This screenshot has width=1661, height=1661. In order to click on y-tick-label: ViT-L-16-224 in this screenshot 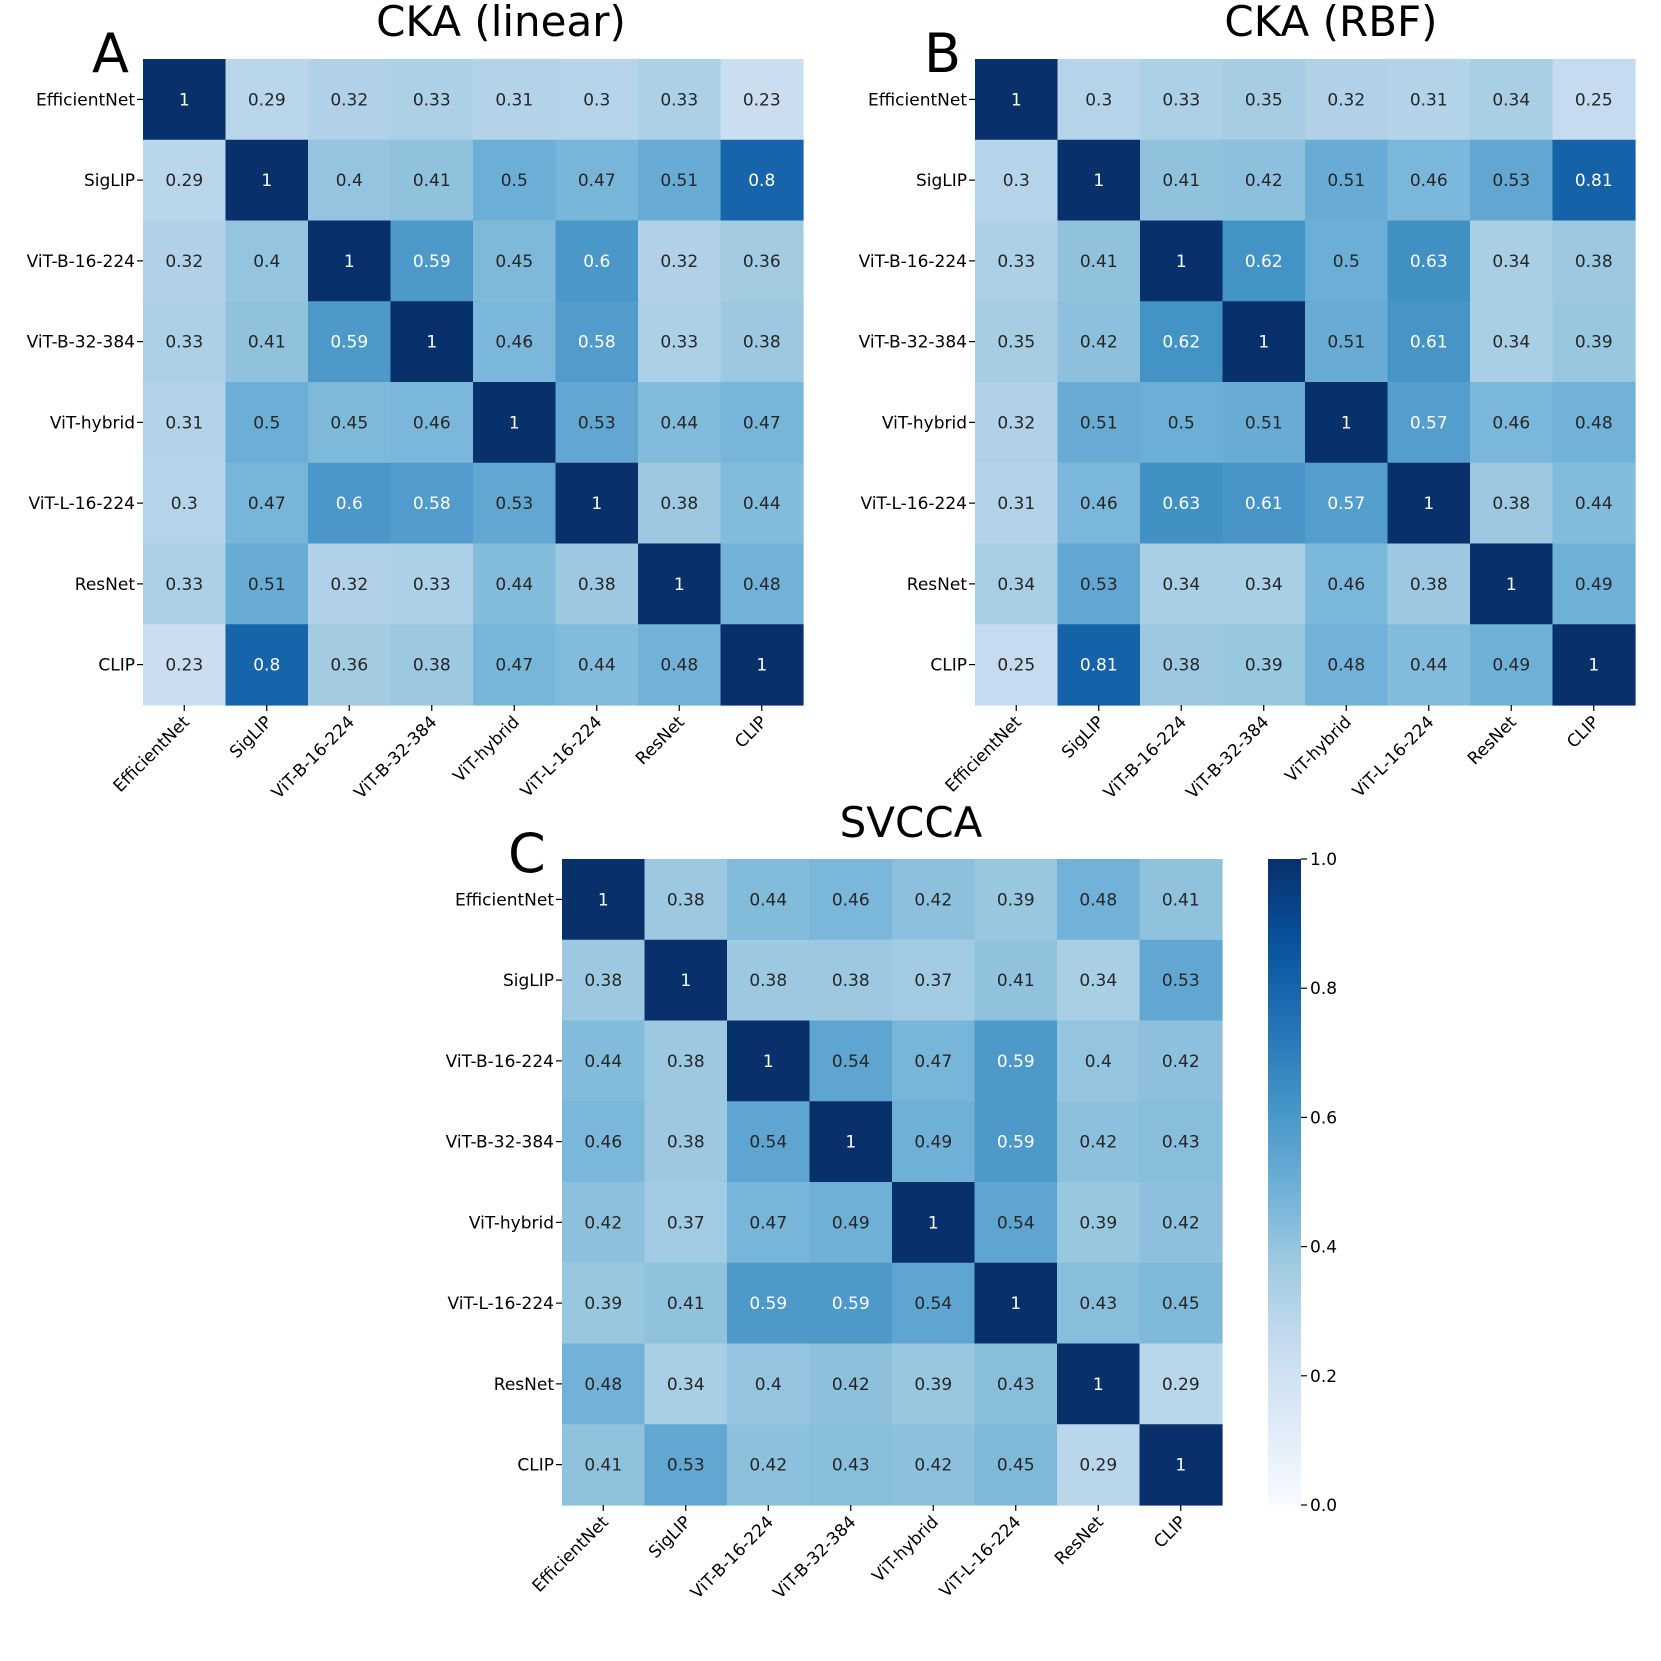, I will do `click(914, 504)`.